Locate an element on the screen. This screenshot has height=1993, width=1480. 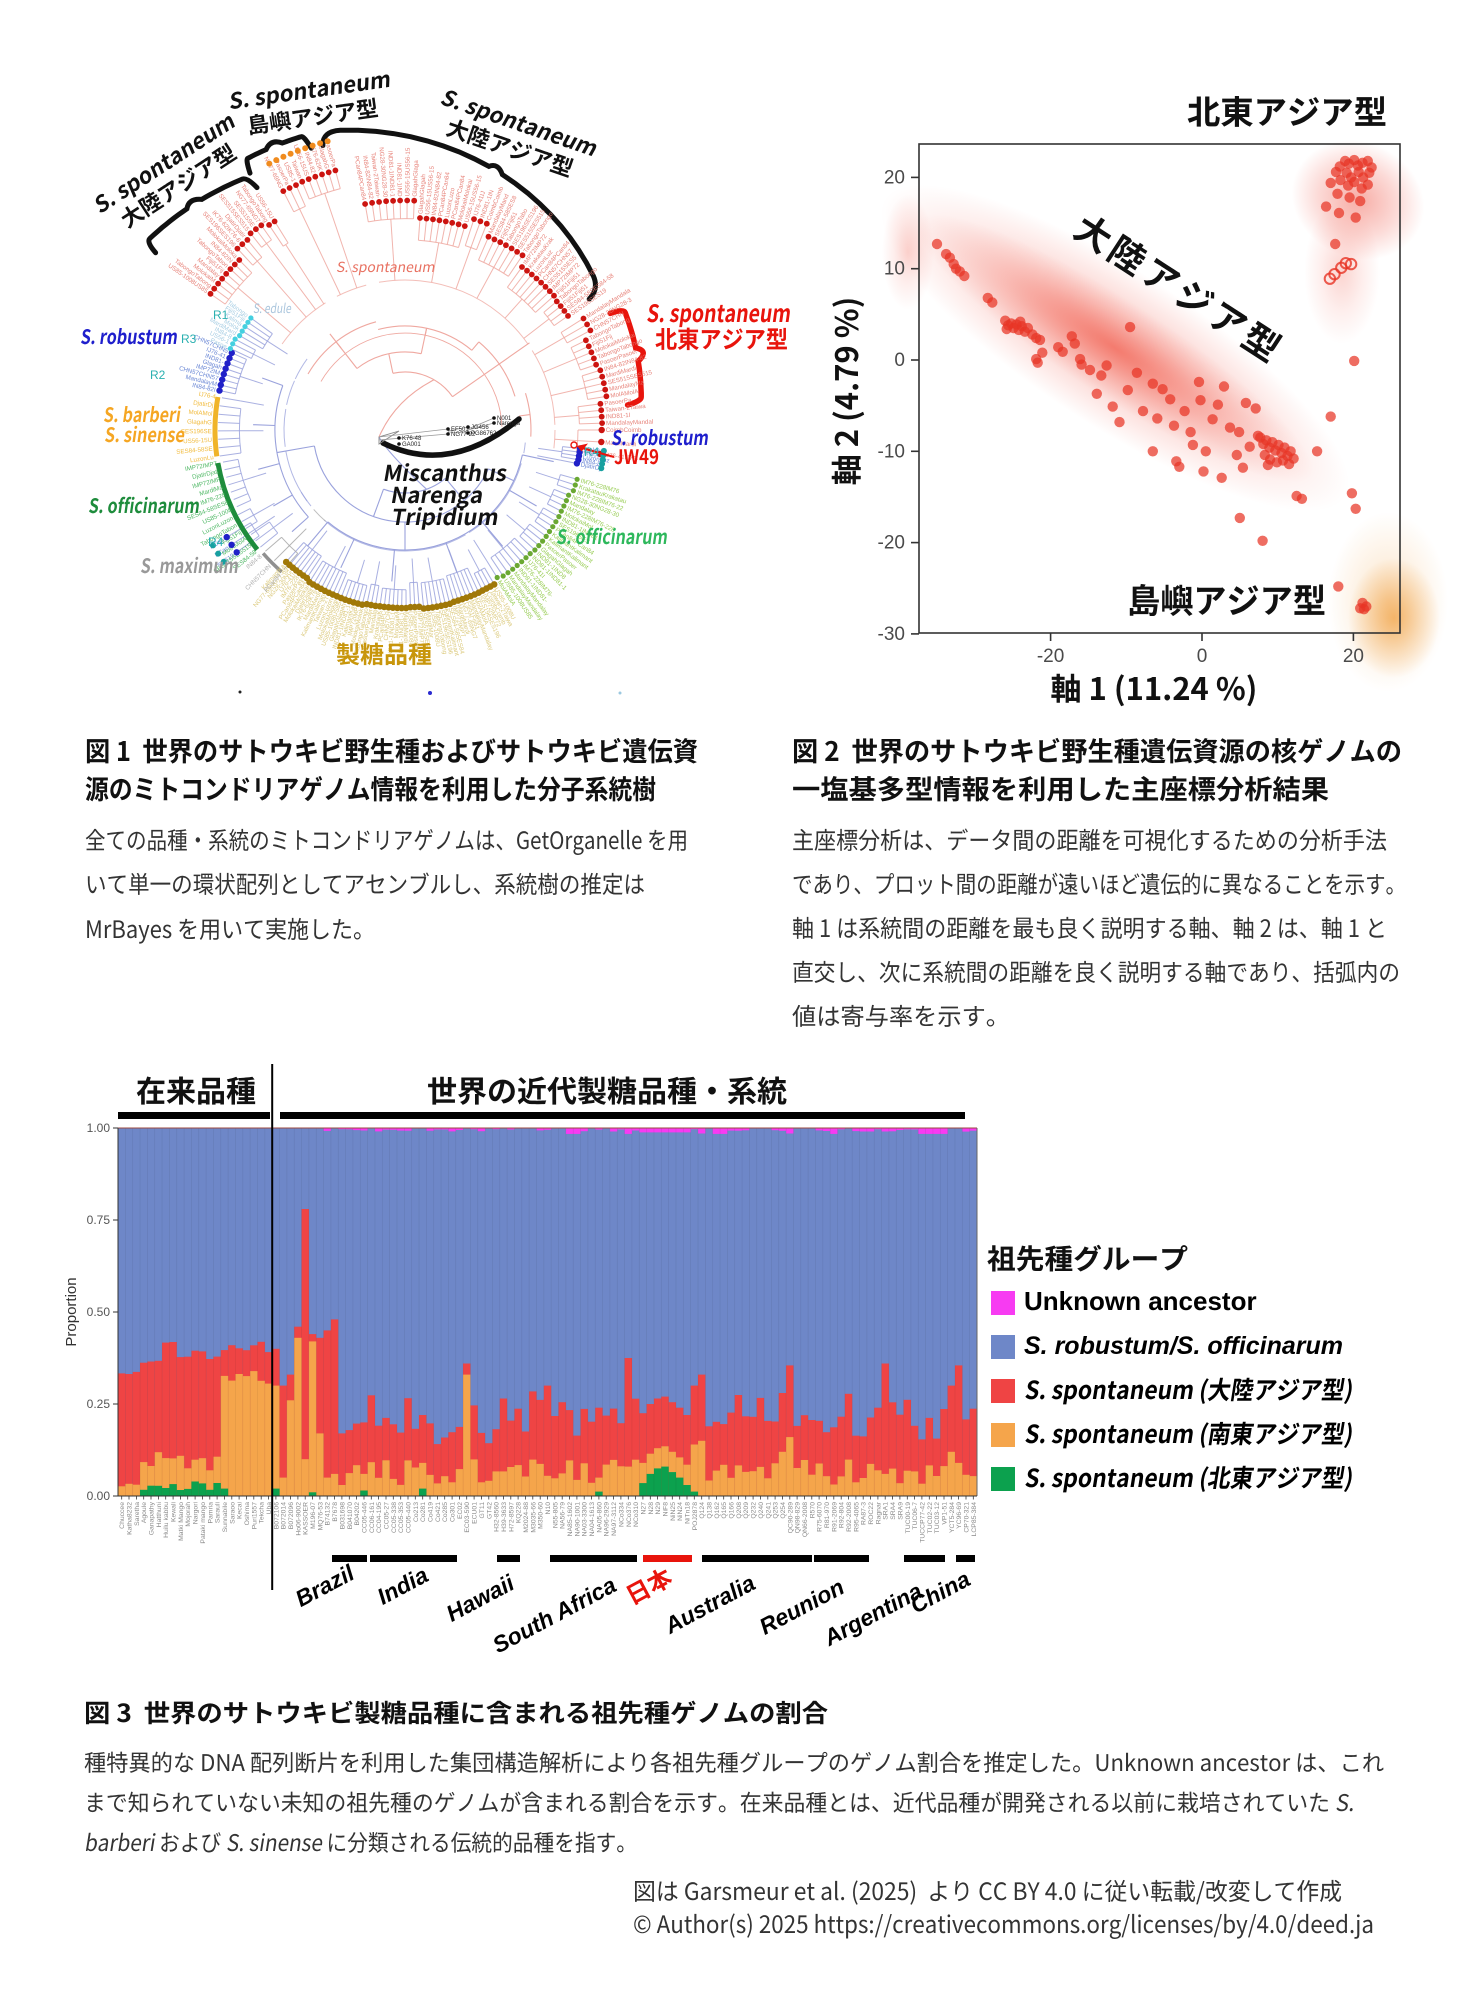
svg-text: Q241 is located at coordinates (768, 1510).